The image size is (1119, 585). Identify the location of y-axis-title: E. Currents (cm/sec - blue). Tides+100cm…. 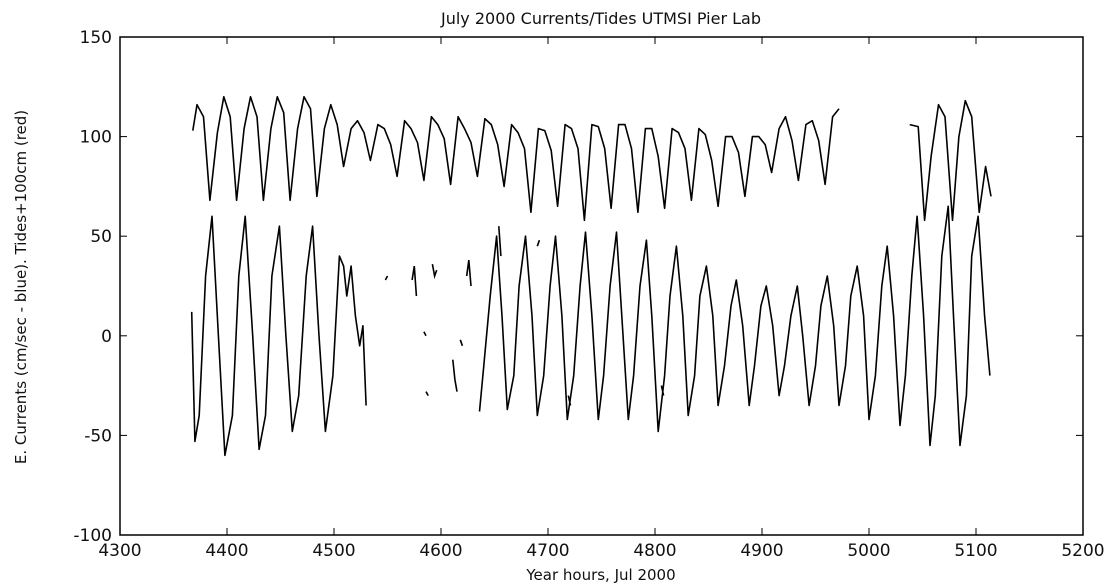
(21, 287).